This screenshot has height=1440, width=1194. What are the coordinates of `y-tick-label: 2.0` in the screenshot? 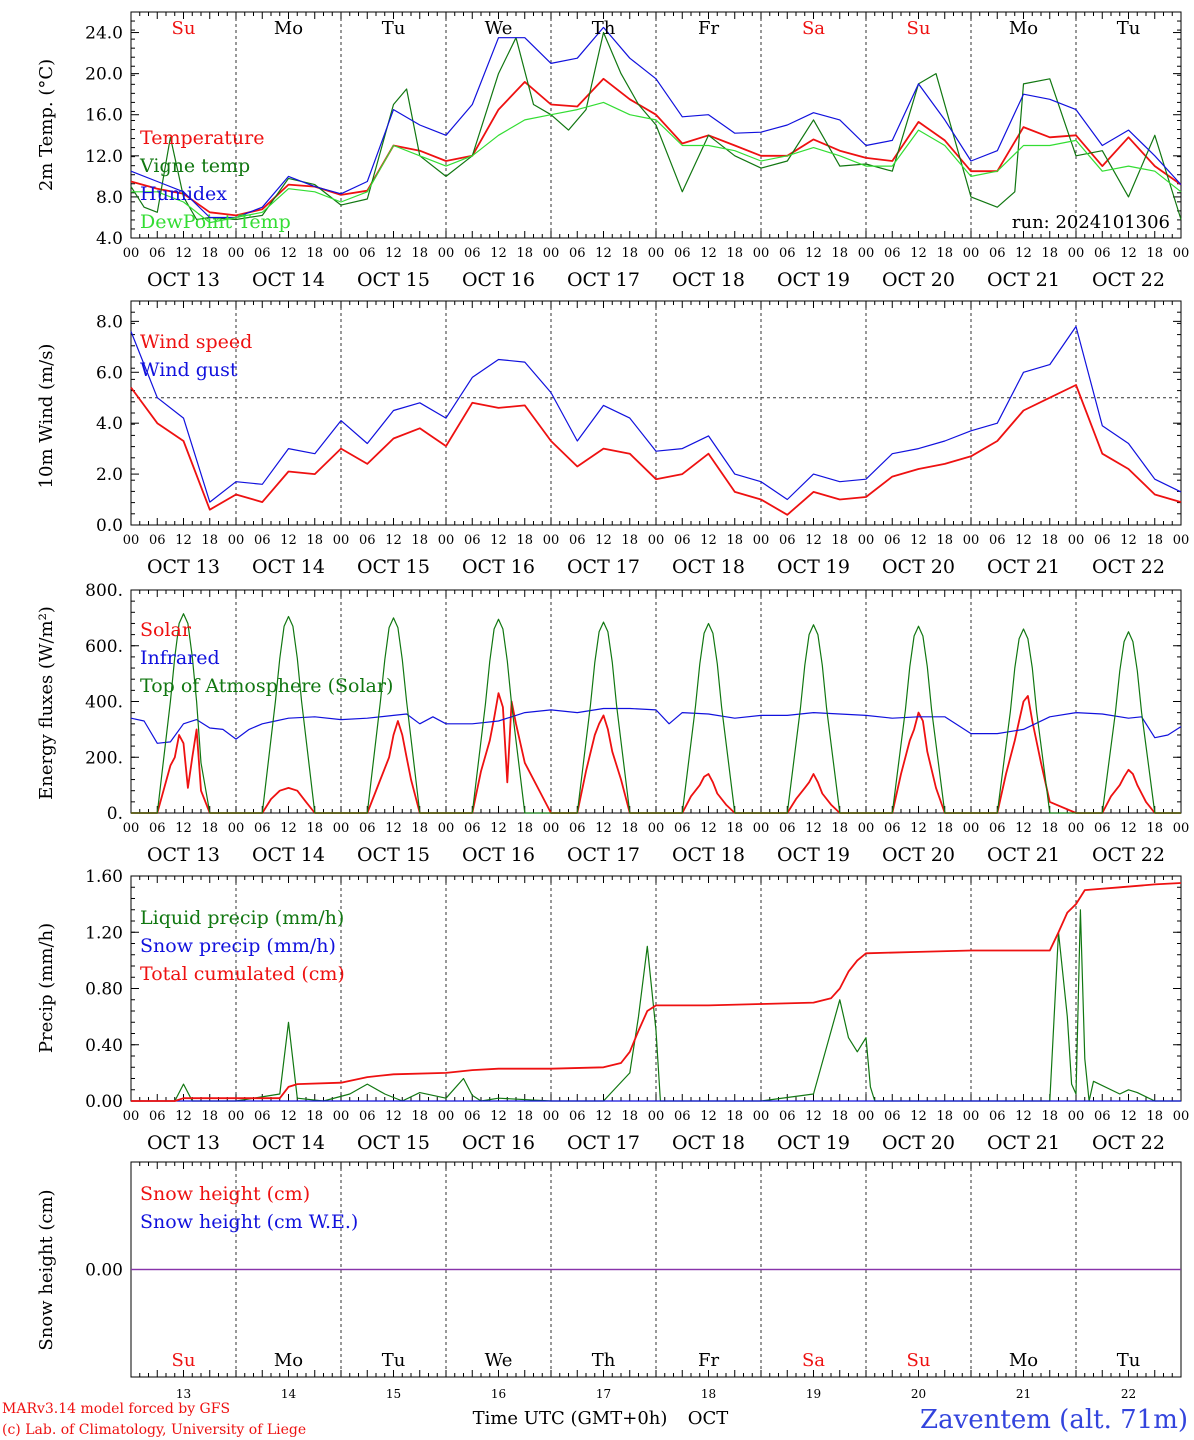 It's located at (109, 475).